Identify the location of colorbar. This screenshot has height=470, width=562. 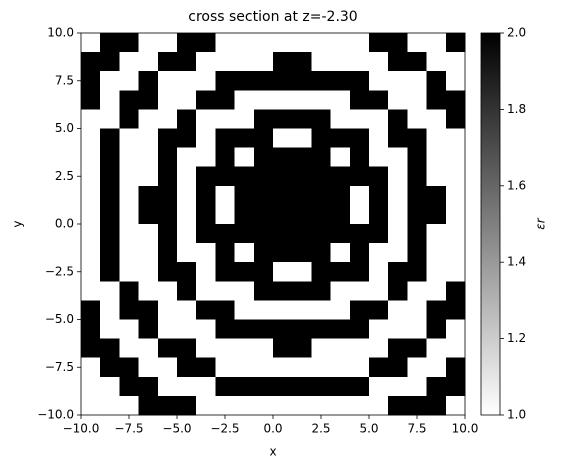
(490, 224).